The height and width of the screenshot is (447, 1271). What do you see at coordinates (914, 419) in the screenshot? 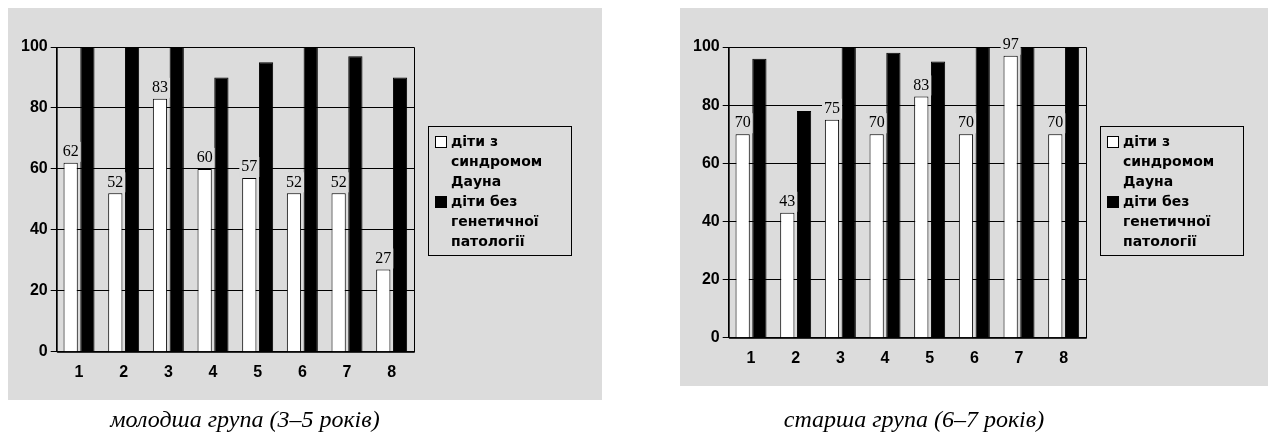
I see `text: старша група (6–7 років)` at bounding box center [914, 419].